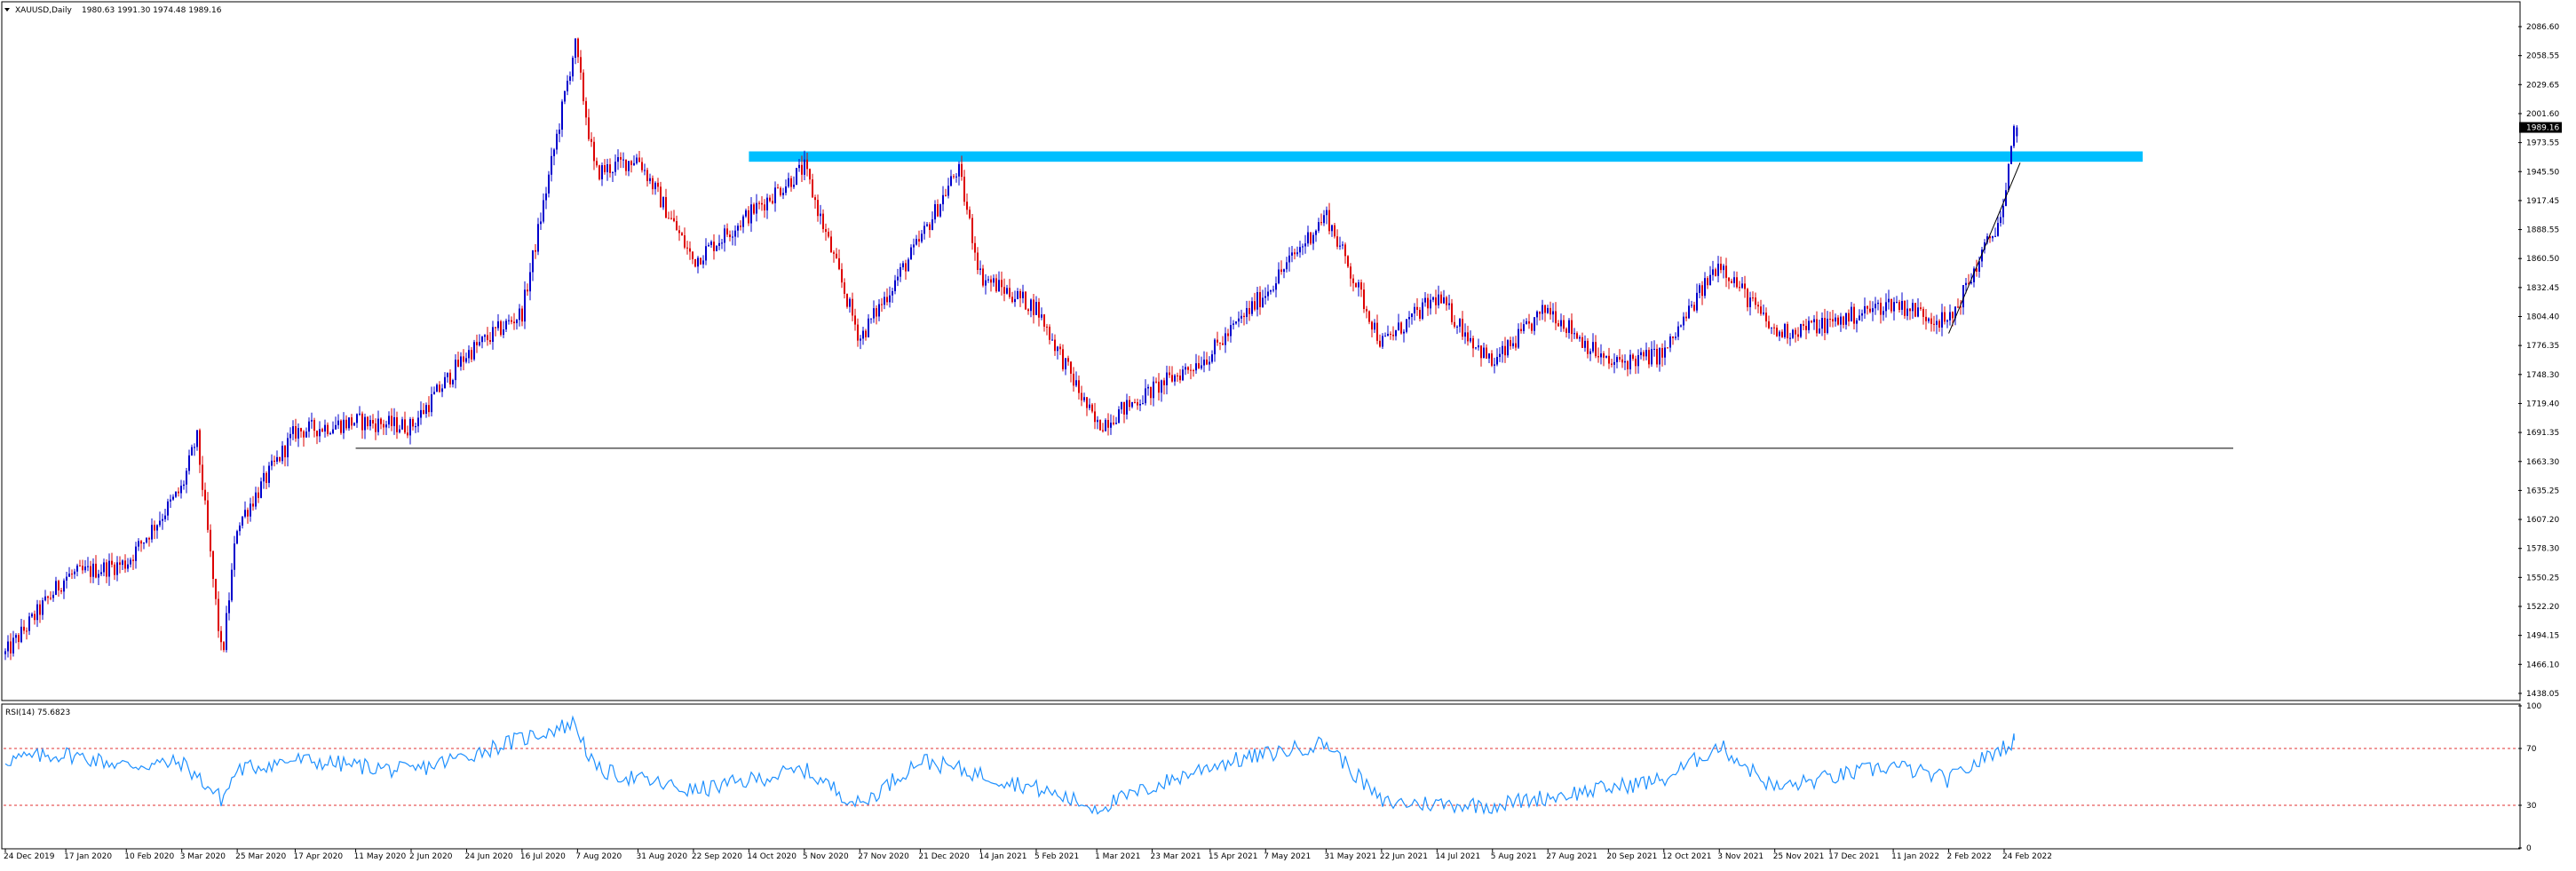 This screenshot has width=2576, height=871. I want to click on date-tick-label: 11 May 2020, so click(381, 856).